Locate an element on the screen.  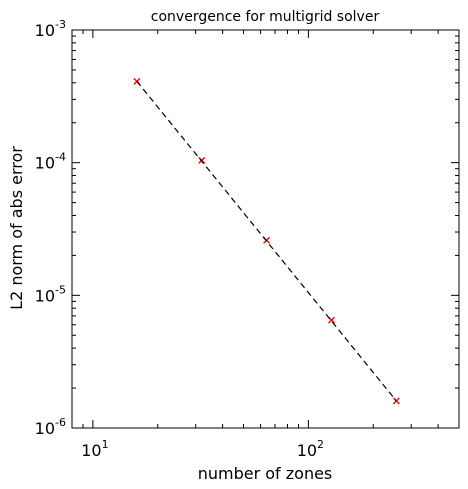
y-tick-label-3: 10⁻³ is located at coordinates (50, 29).